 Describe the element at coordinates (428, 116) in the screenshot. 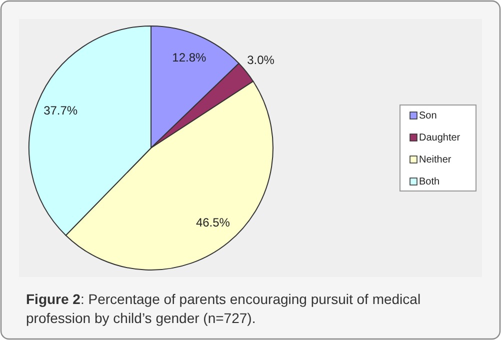

I see `legend-label: Son` at that location.